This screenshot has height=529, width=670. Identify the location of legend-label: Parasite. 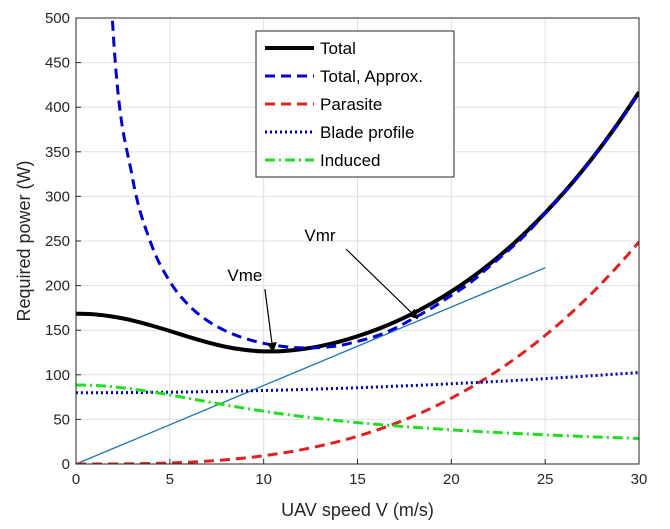
(351, 104).